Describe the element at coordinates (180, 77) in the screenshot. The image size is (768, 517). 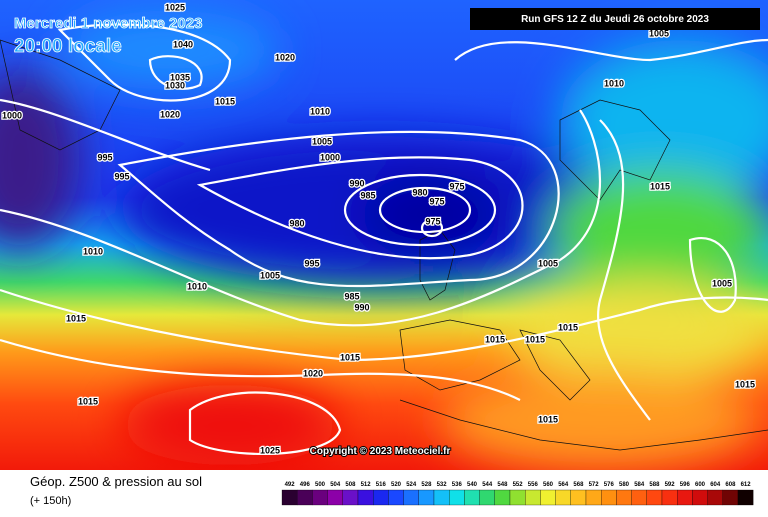
I see `isobar-label: 1035` at that location.